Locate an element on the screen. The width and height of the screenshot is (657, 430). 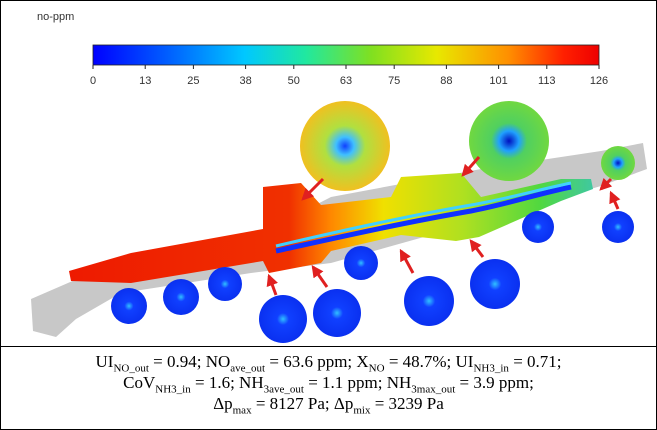
colorbar is located at coordinates (346, 55).